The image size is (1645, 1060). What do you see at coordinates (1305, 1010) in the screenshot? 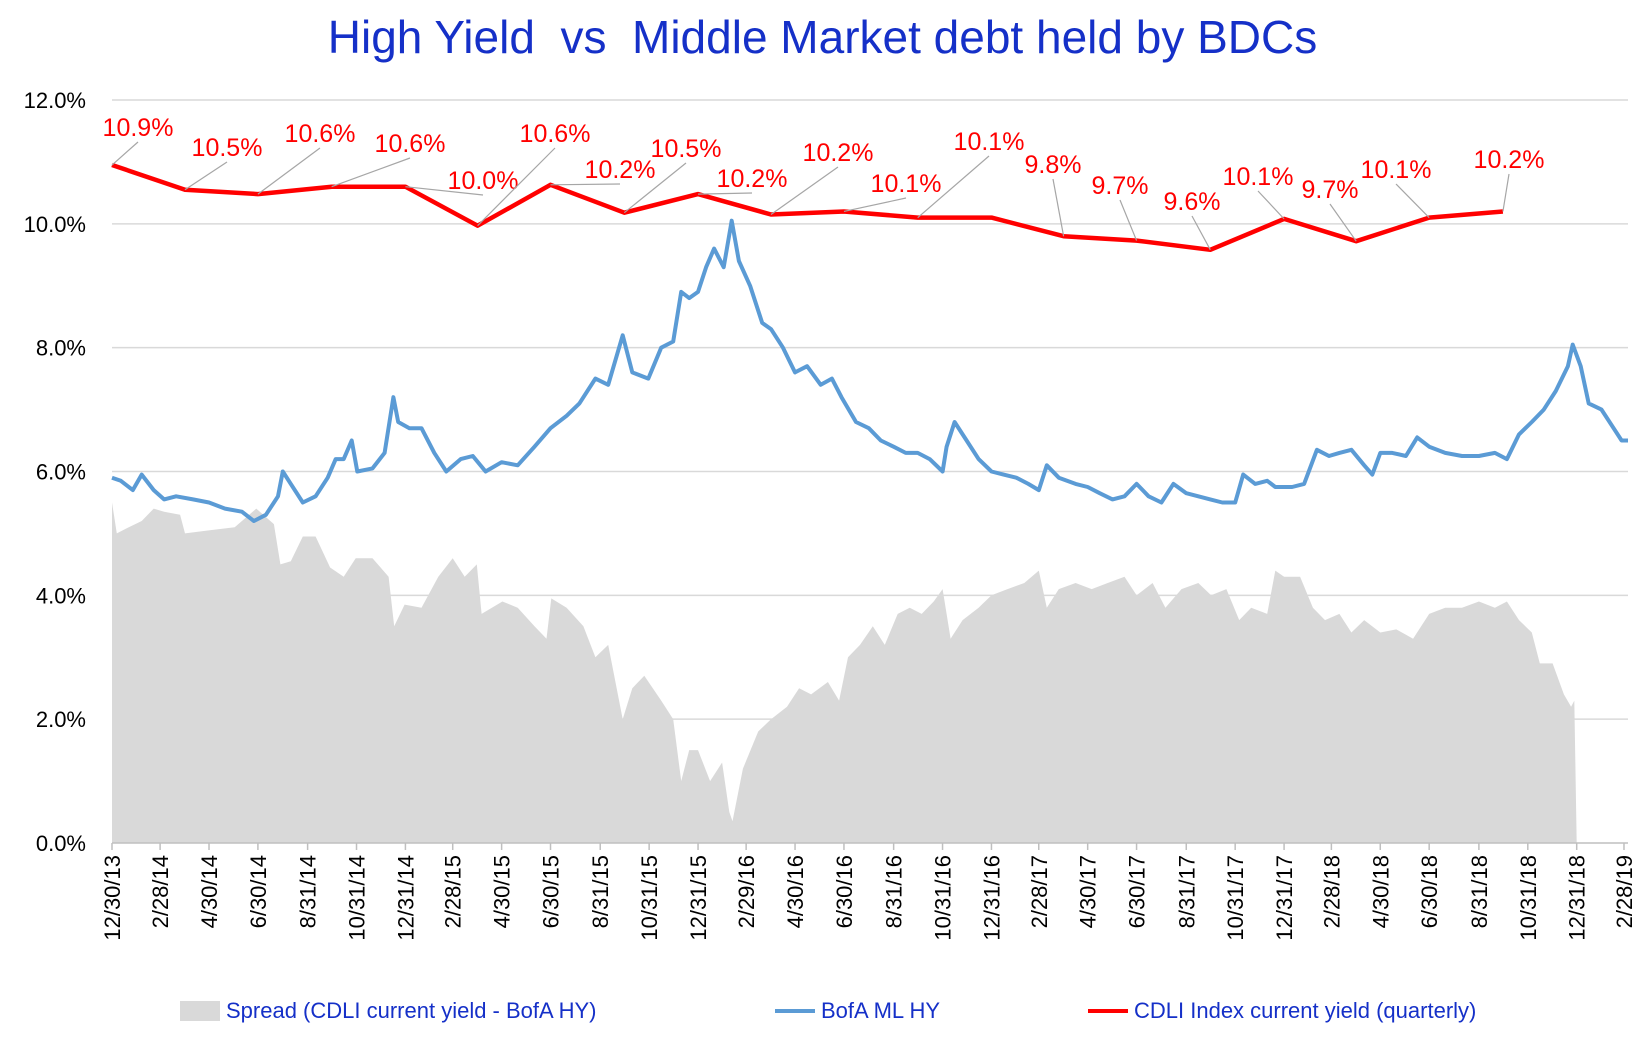
I see `legend-label-cdli: CDLI Index current yield (quarterly)` at bounding box center [1305, 1010].